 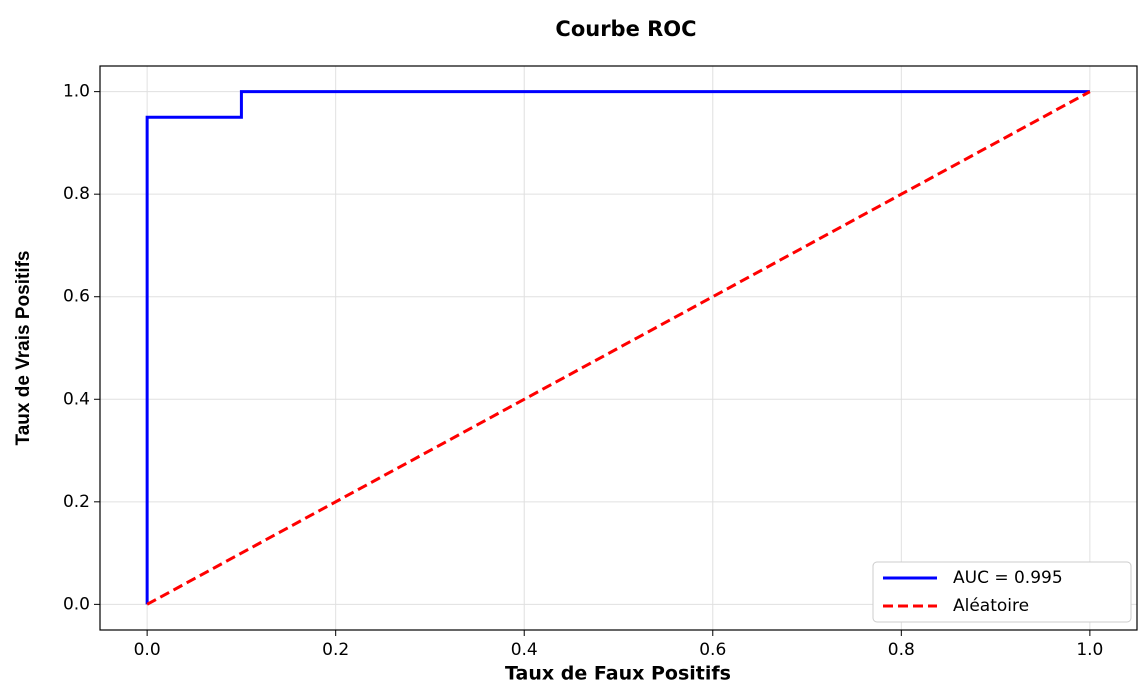 I want to click on chart-title: Courbe ROC, so click(x=625, y=29).